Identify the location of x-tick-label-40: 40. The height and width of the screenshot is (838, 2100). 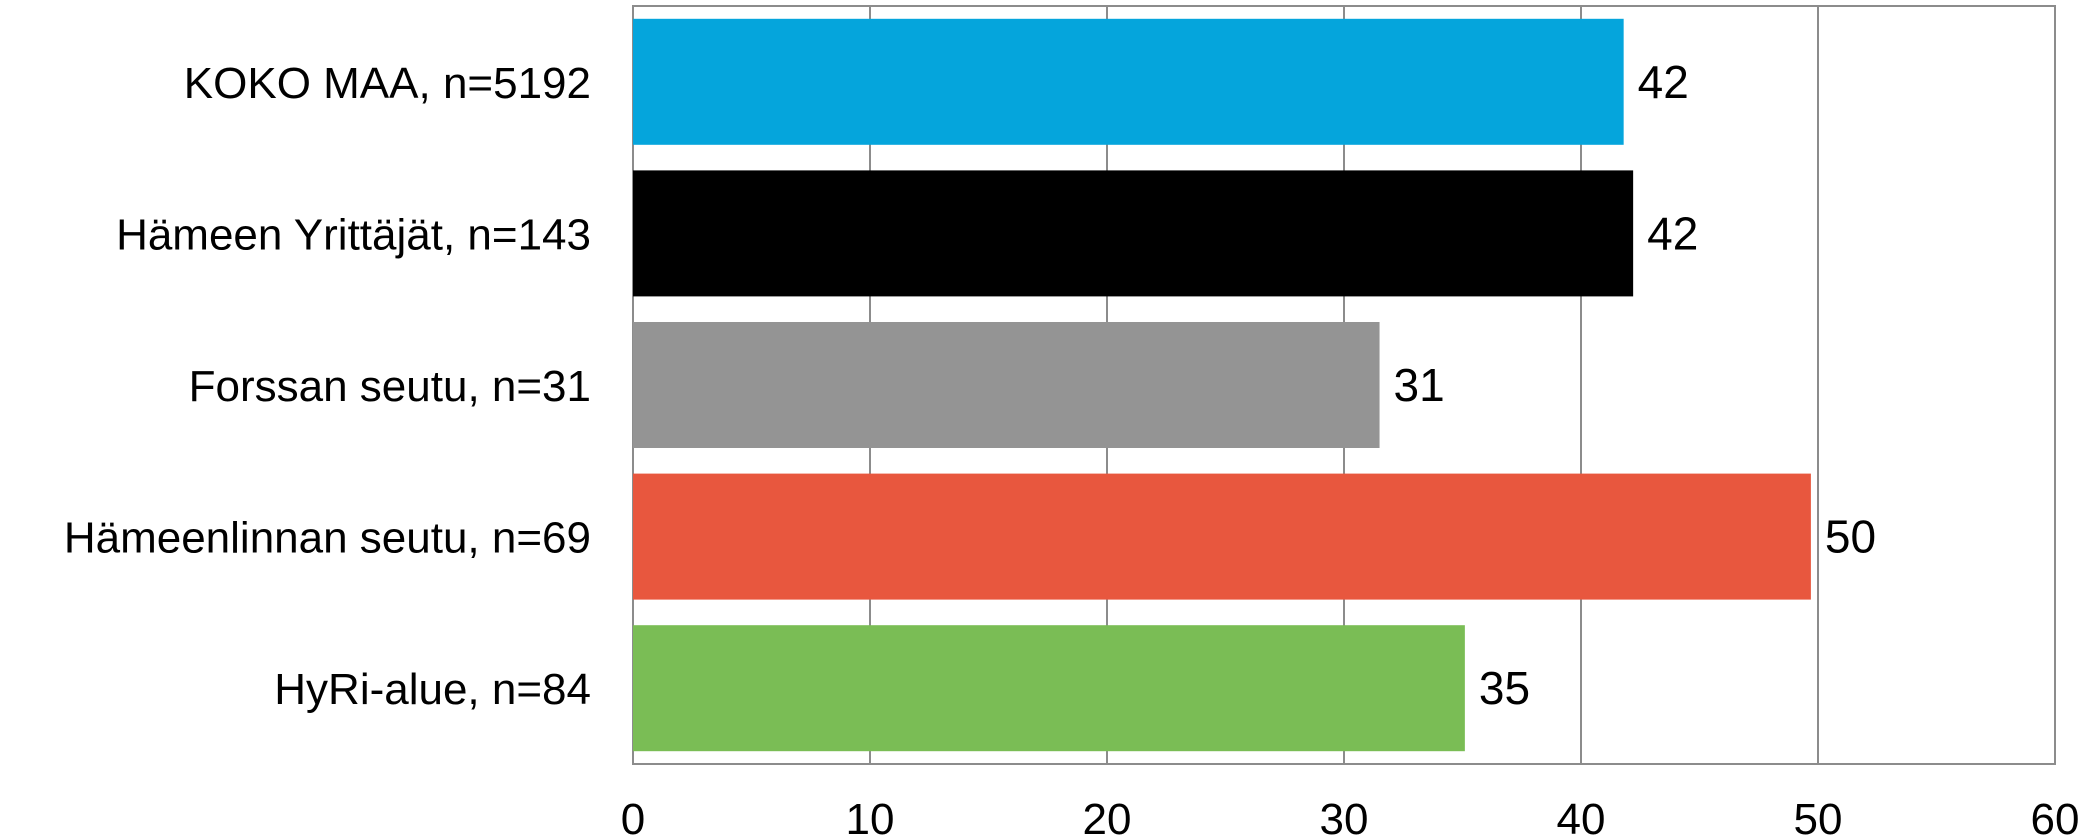
(1581, 816).